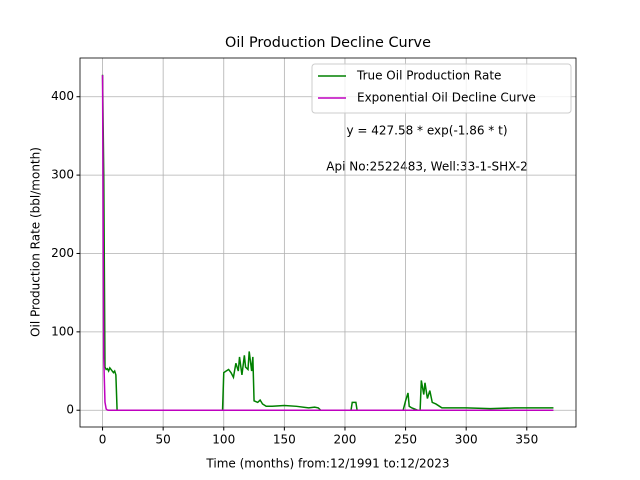 The height and width of the screenshot is (480, 640). I want to click on x-tick-label: 100, so click(223, 440).